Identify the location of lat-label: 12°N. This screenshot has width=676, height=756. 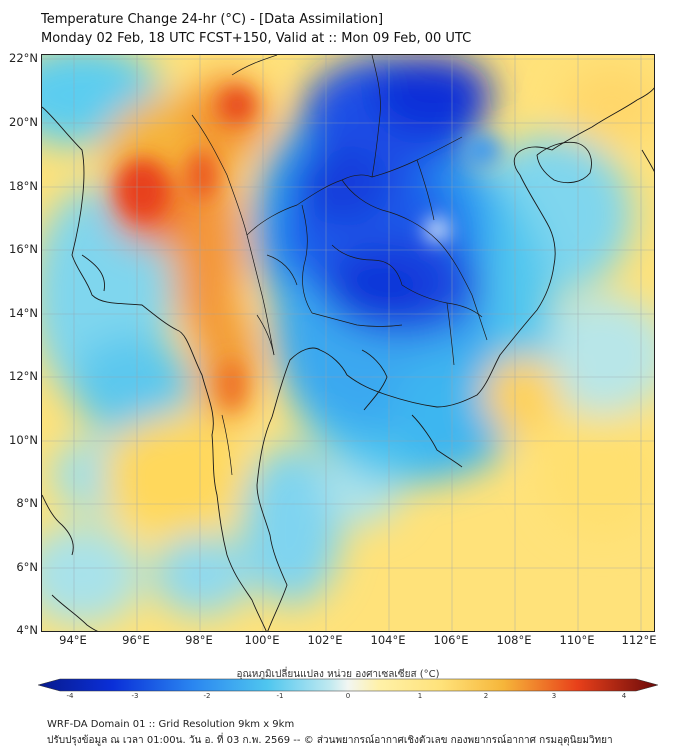
(23, 376).